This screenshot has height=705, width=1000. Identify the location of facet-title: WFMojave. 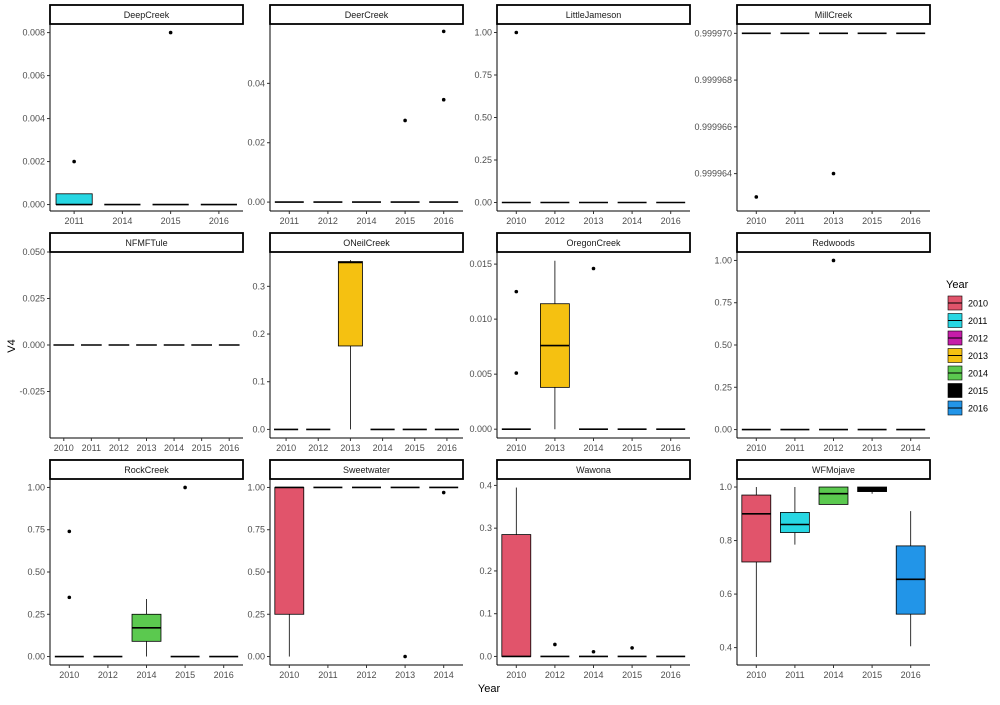
(833, 470).